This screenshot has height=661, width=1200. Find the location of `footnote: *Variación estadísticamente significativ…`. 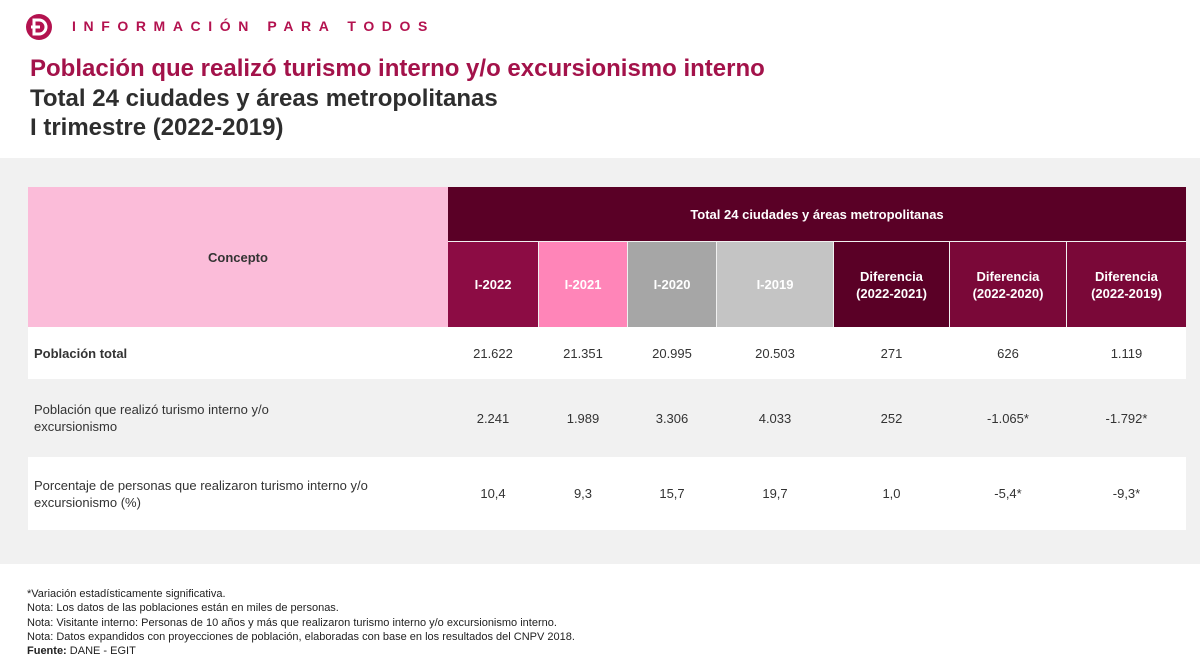

footnote: *Variación estadísticamente significativ… is located at coordinates (126, 594).